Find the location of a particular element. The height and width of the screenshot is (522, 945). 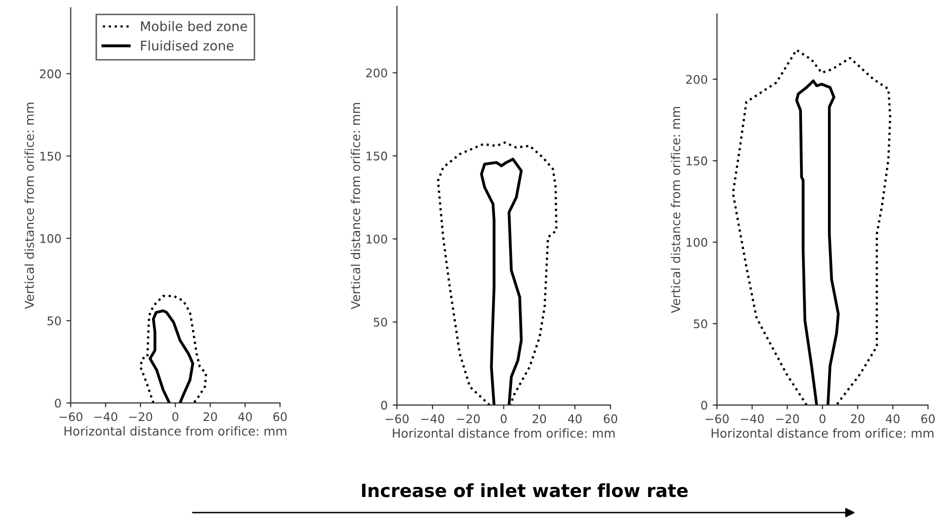

legend-label: Fluidised zone is located at coordinates (187, 45).